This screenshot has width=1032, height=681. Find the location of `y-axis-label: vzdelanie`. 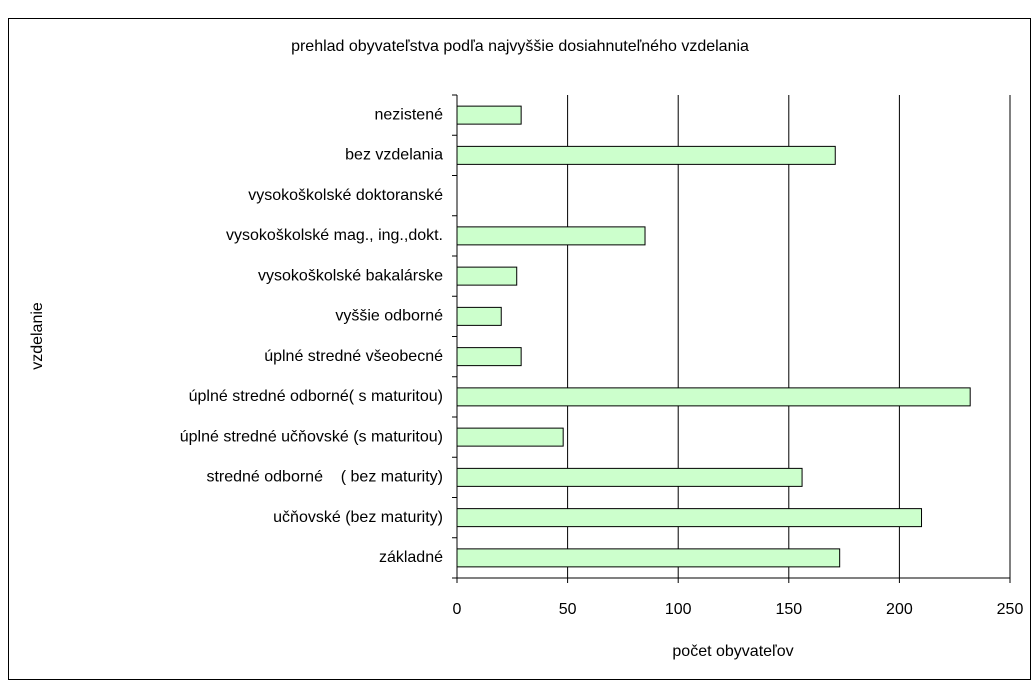

y-axis-label: vzdelanie is located at coordinates (37, 336).